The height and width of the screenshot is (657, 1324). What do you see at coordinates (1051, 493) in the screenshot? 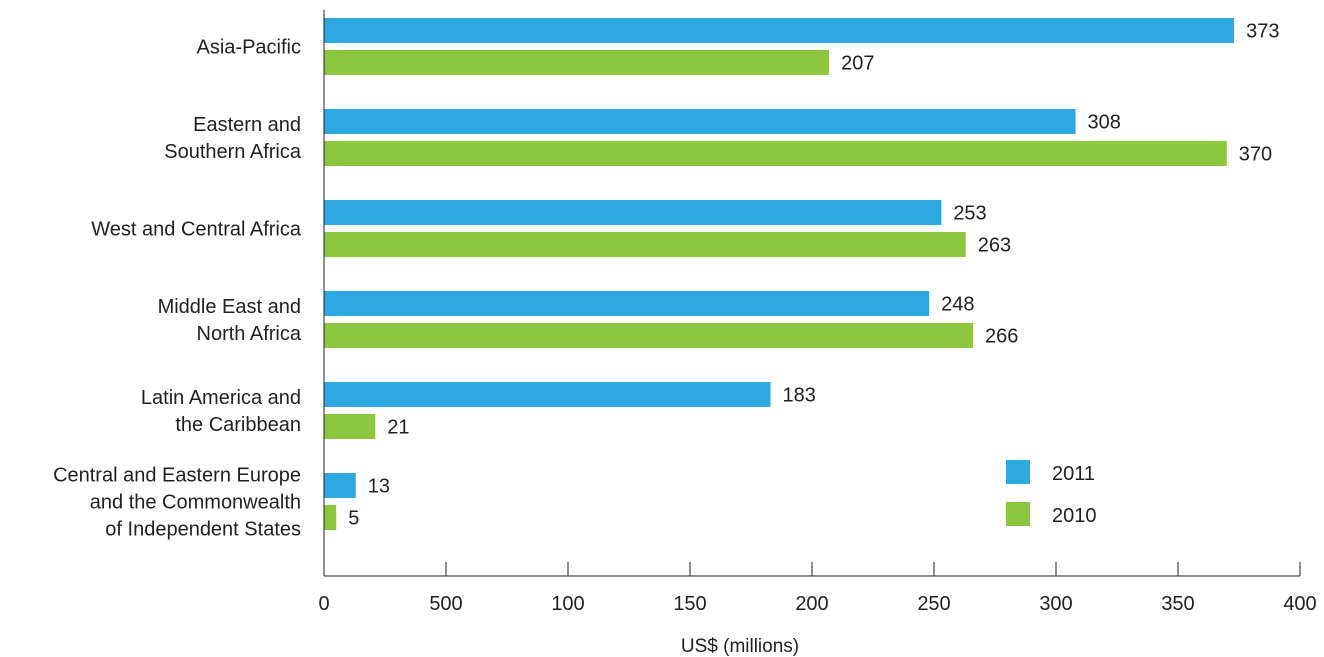
I see `legend: 2011 2010` at bounding box center [1051, 493].